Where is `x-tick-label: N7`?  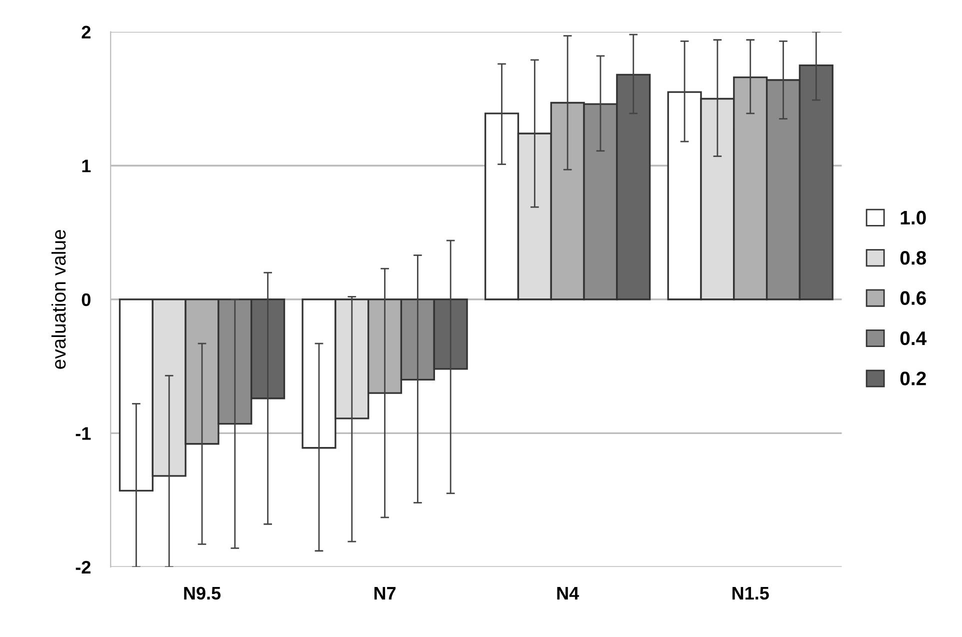 x-tick-label: N7 is located at coordinates (385, 593).